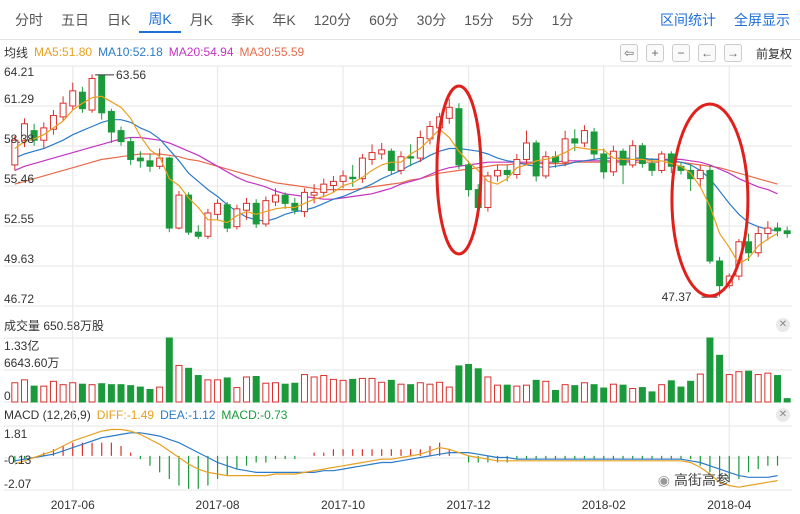 The height and width of the screenshot is (514, 800). I want to click on interval-stats-link: 区间统计, so click(688, 20).